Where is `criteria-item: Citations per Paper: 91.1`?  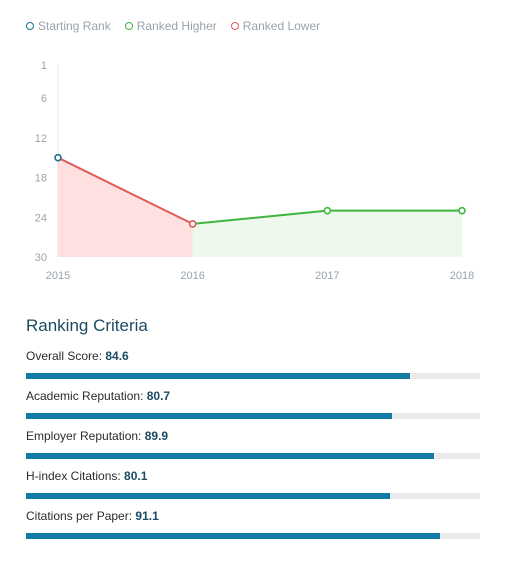
criteria-item: Citations per Paper: 91.1 is located at coordinates (253, 529).